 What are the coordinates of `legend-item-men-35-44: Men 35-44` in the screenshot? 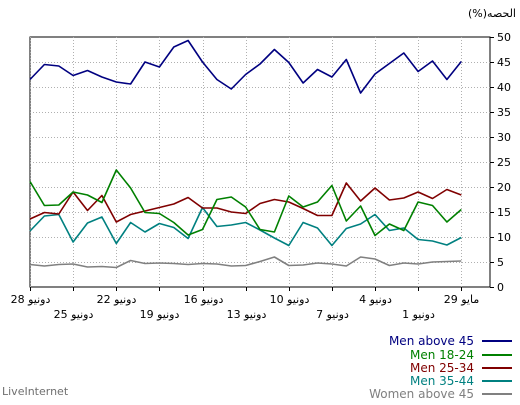 It's located at (461, 381).